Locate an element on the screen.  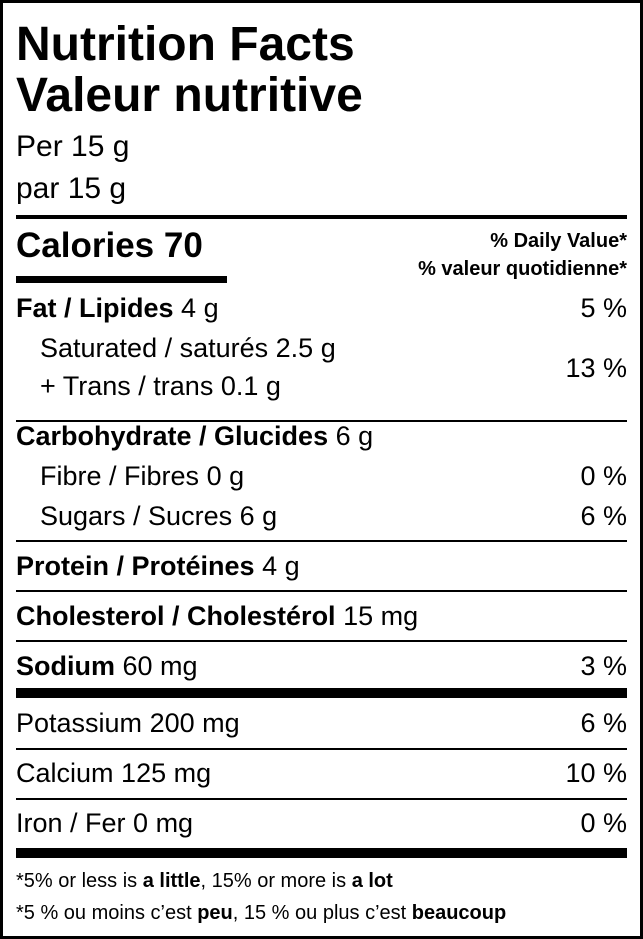
fat-amount: 4 g is located at coordinates (200, 308).